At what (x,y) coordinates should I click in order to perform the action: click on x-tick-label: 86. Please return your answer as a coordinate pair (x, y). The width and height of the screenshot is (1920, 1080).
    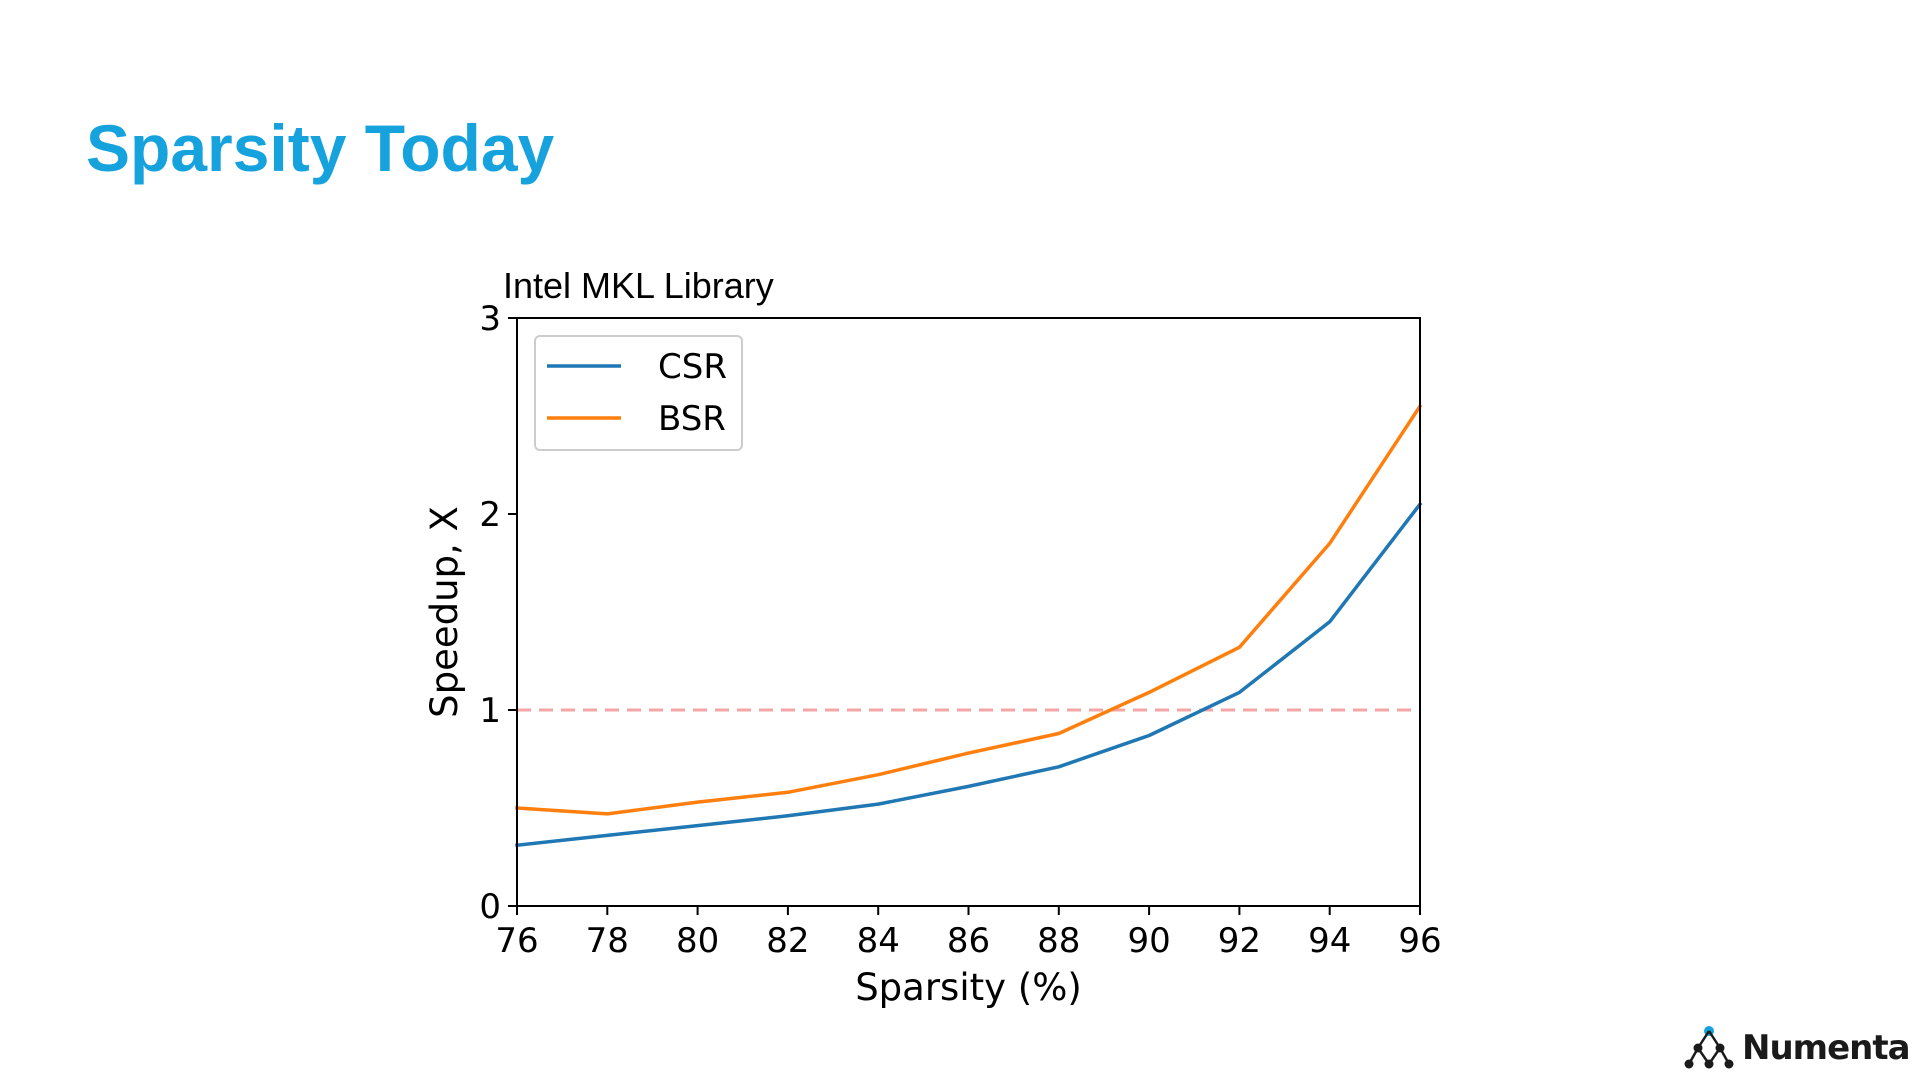
    Looking at the image, I should click on (968, 941).